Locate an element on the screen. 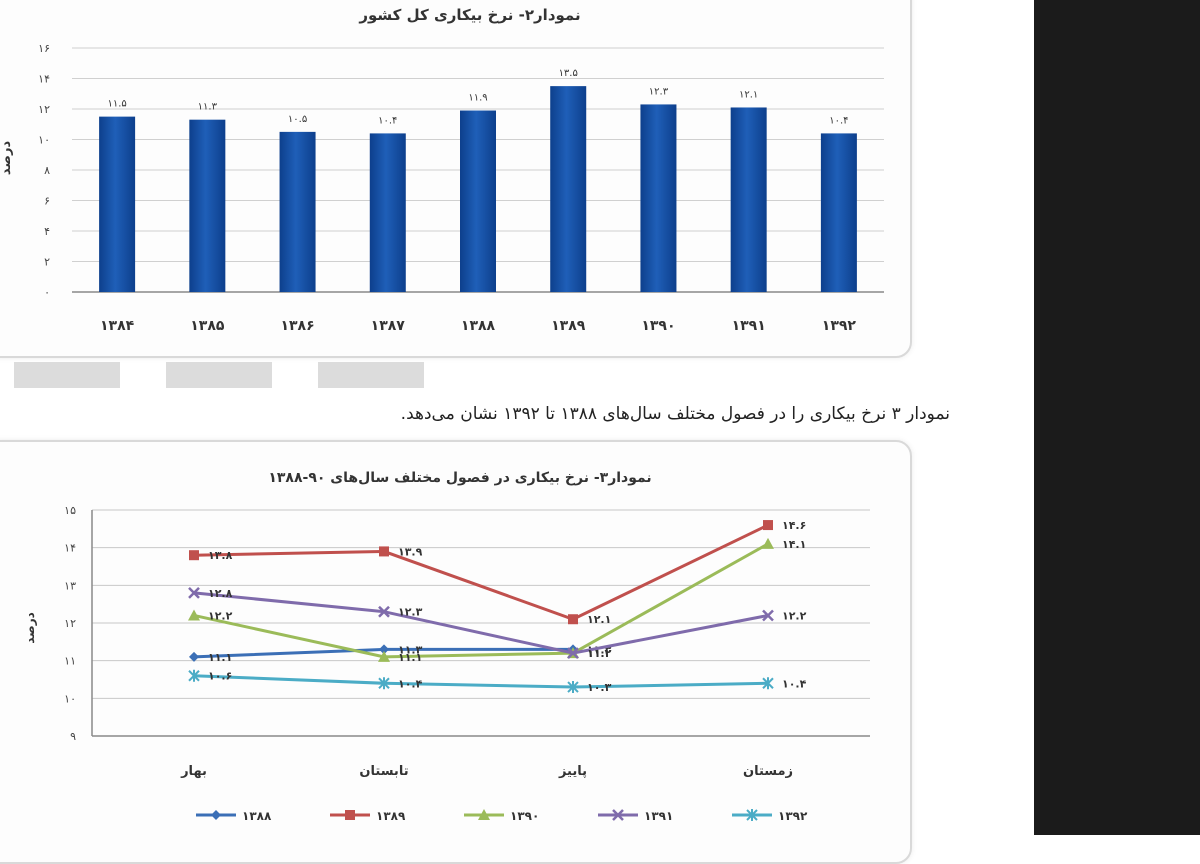  y-tick-label: ۱۳ is located at coordinates (70, 585).